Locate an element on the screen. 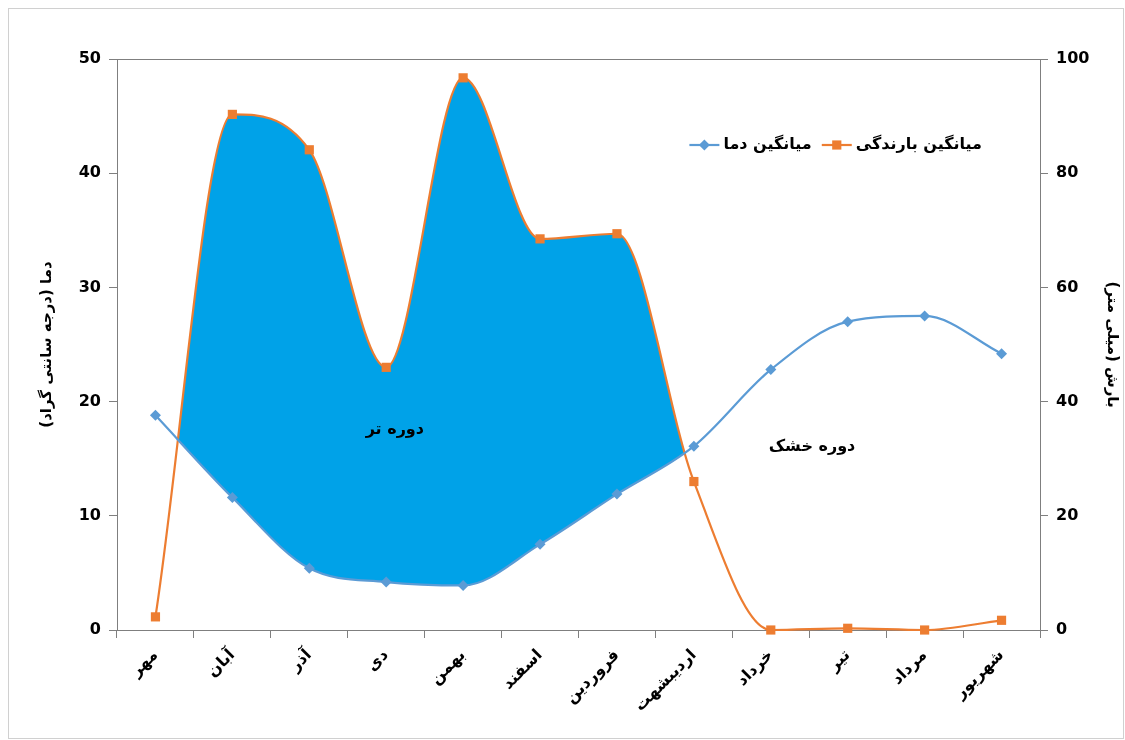 The height and width of the screenshot is (740, 1125). y-tick-label: 50 is located at coordinates (89, 58).